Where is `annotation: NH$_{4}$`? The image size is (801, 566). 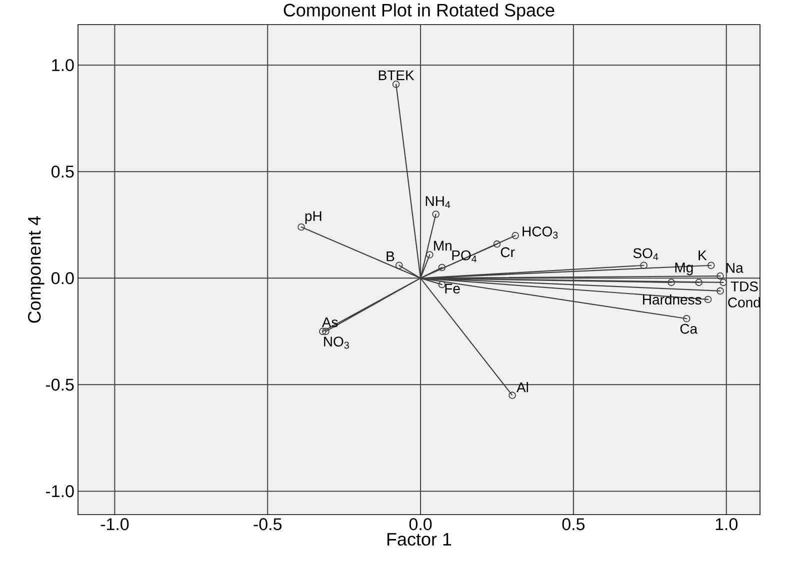
annotation: NH$_{4}$ is located at coordinates (438, 202).